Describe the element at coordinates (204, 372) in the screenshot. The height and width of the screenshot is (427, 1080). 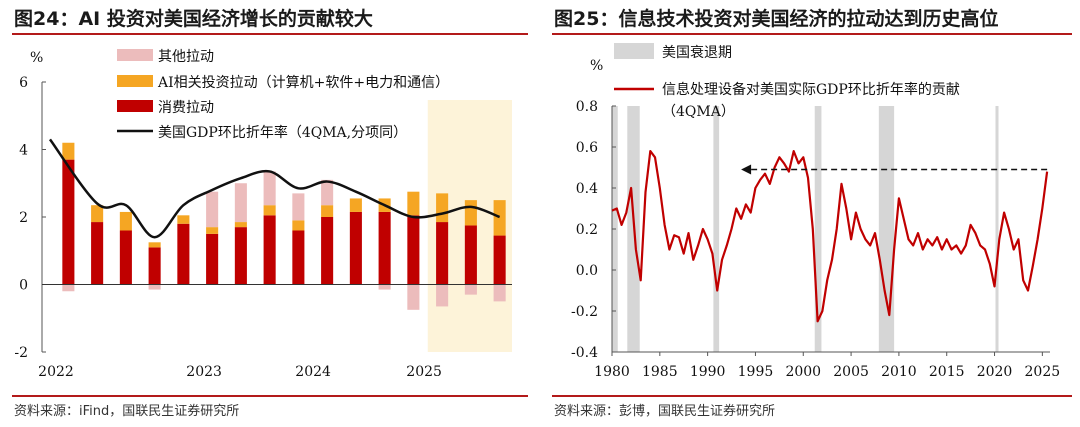
I see `left-x-tick-label: 2023` at that location.